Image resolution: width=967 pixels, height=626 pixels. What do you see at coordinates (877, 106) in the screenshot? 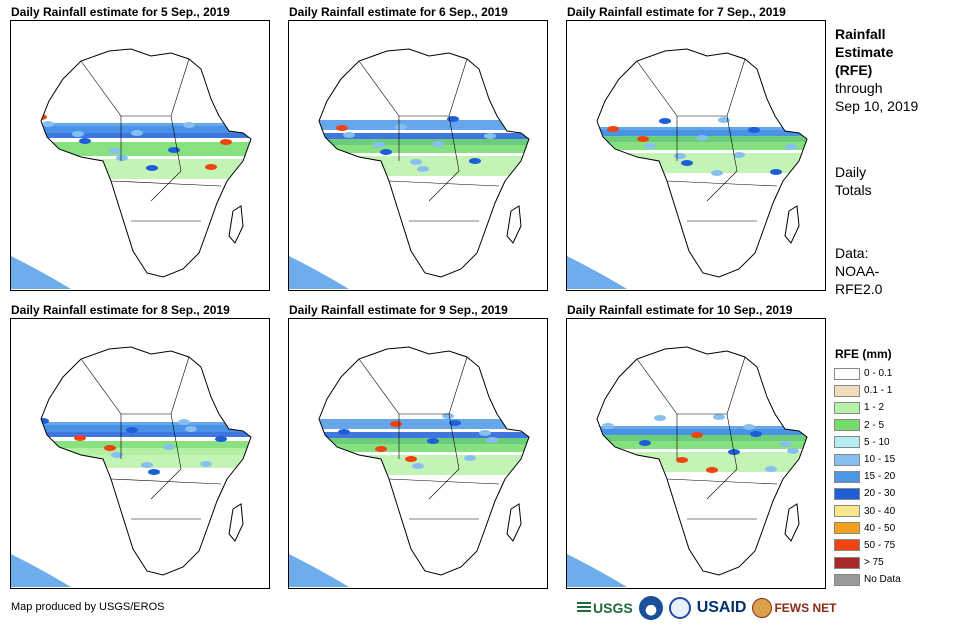
I see `through-line: Sep 10, 2019` at bounding box center [877, 106].